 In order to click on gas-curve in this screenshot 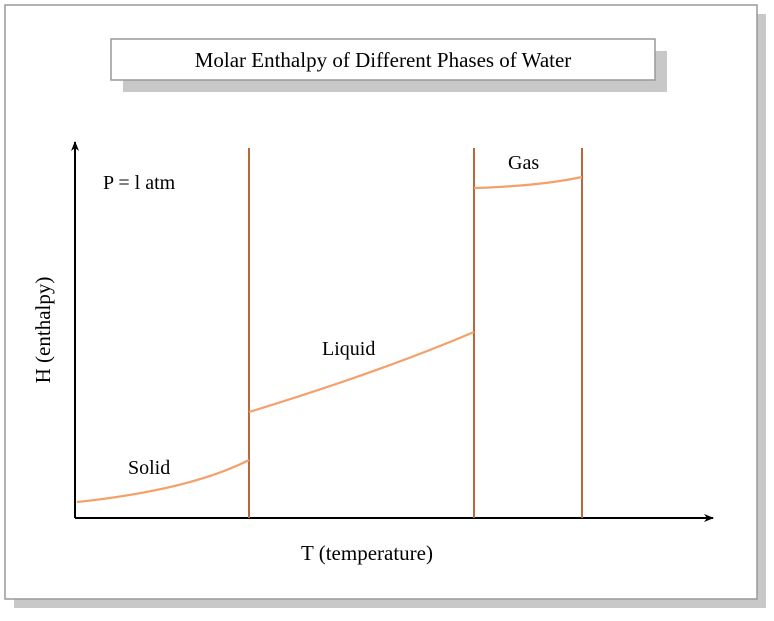, I will do `click(528, 182)`.